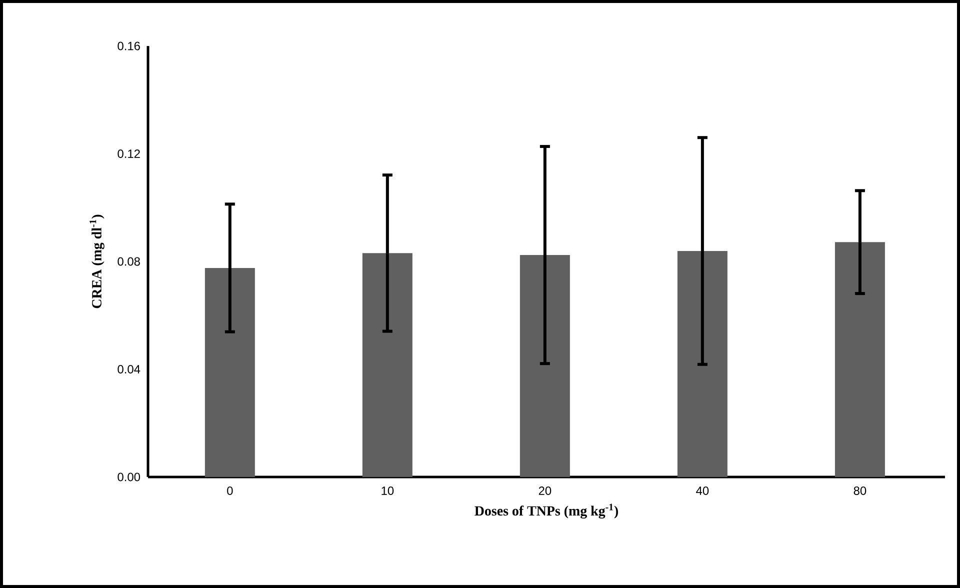 The height and width of the screenshot is (588, 960). I want to click on y-tick-label: 0.04, so click(129, 369).